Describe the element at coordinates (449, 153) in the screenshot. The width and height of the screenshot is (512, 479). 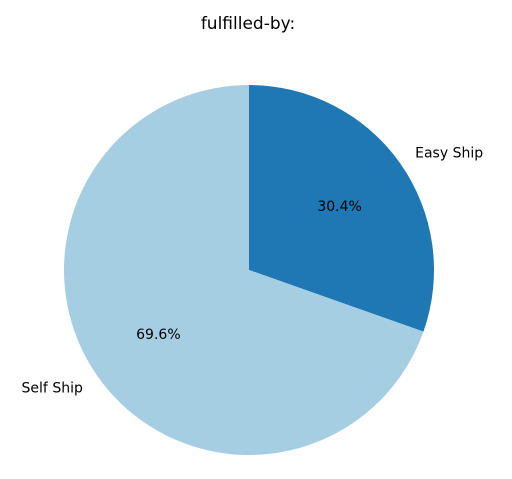
I see `slice-label-easy-ship: Easy Ship` at that location.